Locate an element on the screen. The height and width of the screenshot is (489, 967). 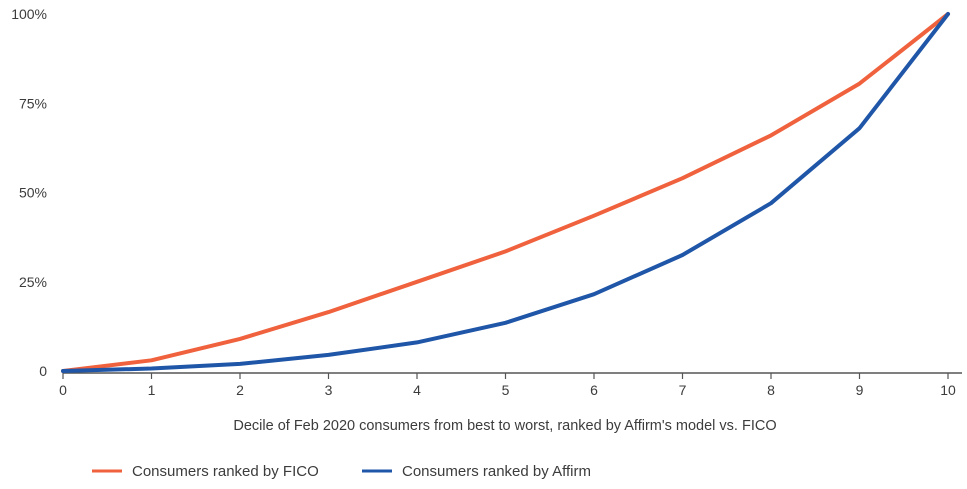
x-tick-label: 6 is located at coordinates (594, 390).